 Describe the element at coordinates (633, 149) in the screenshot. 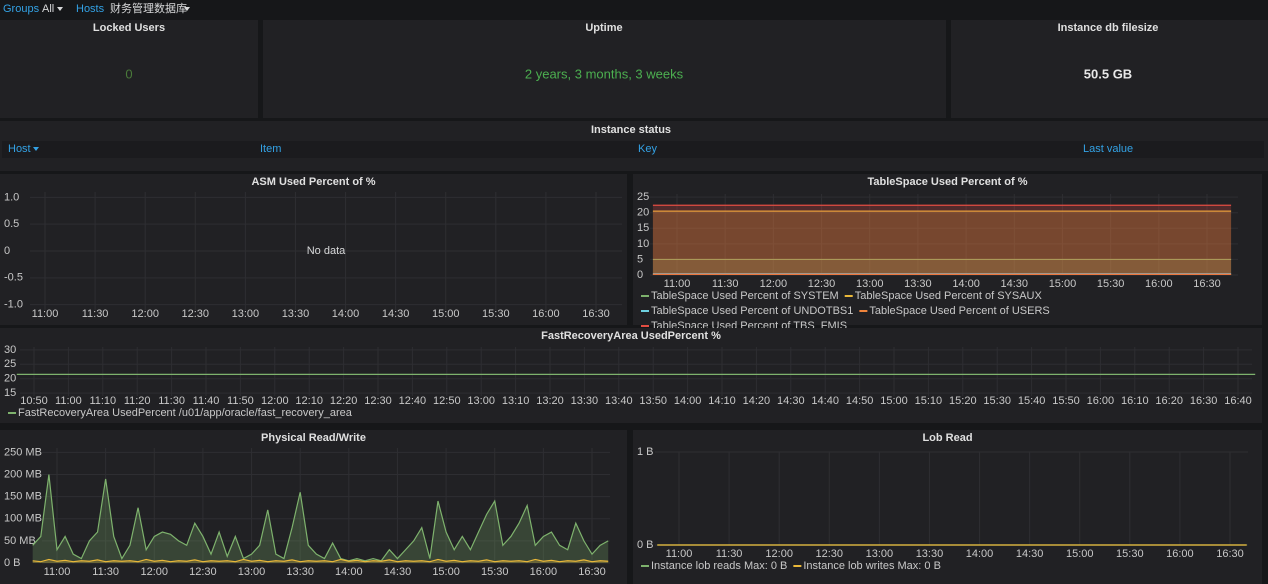

I see `table-header` at that location.